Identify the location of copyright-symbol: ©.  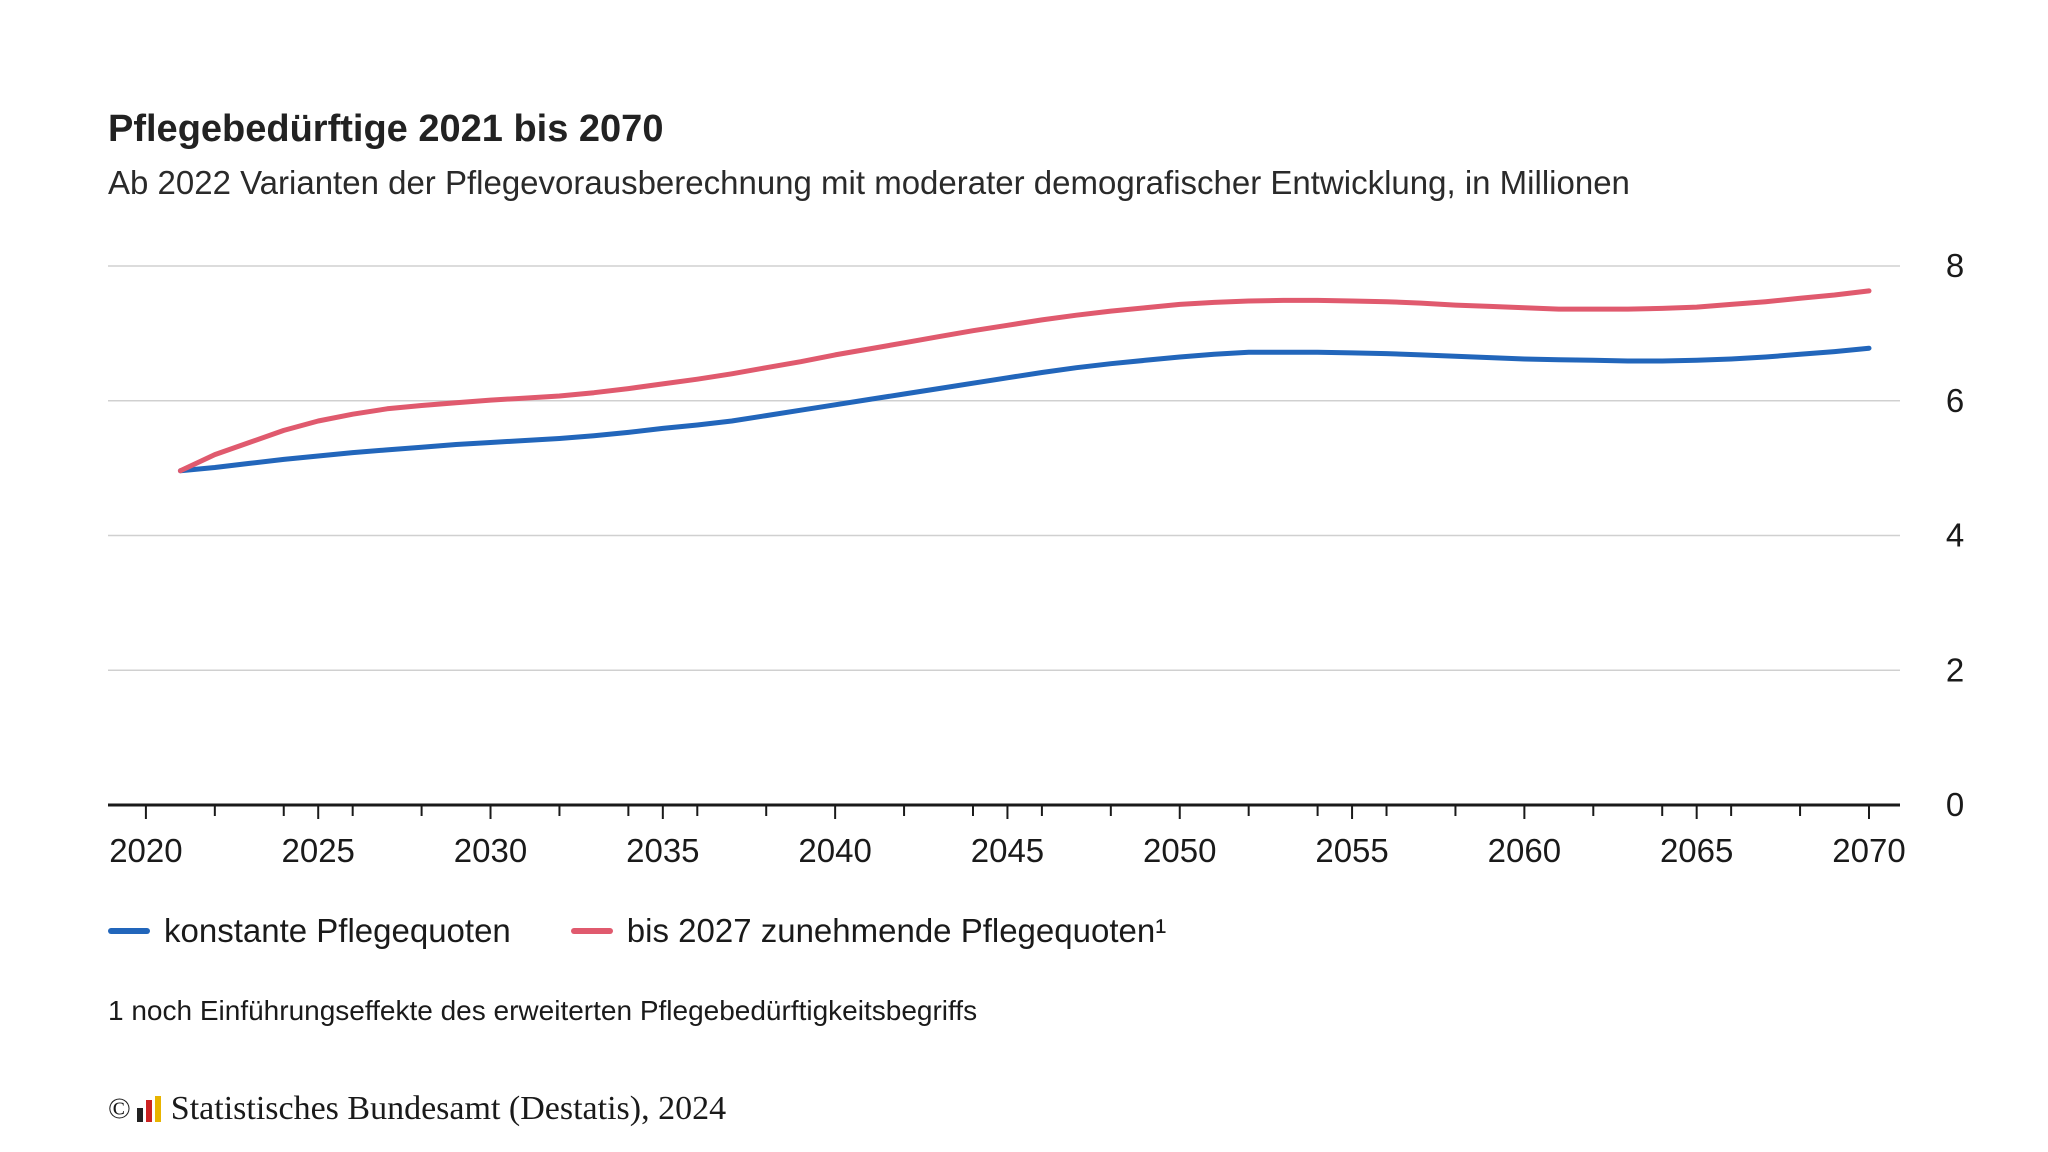
(119, 1108).